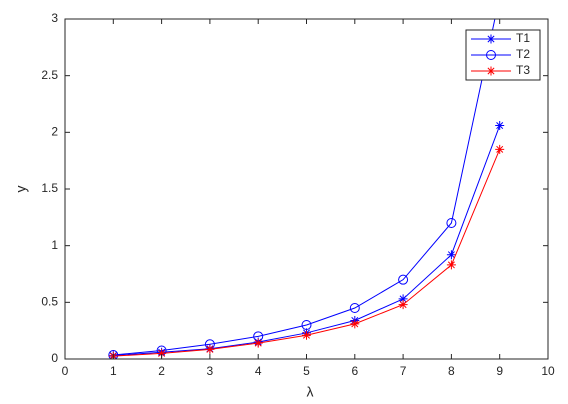 This screenshot has width=568, height=404. What do you see at coordinates (499, 371) in the screenshot?
I see `x-tick-label: 9` at bounding box center [499, 371].